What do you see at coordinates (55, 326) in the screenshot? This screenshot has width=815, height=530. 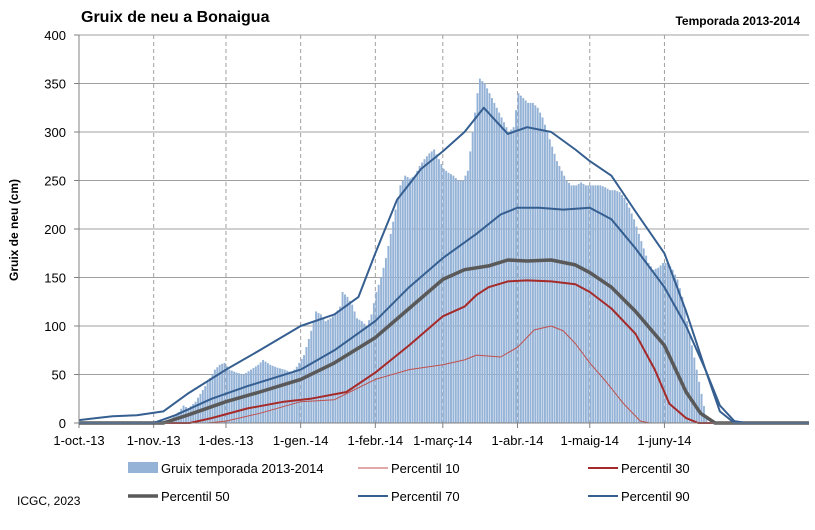 I see `y-tick-label: 100` at bounding box center [55, 326].